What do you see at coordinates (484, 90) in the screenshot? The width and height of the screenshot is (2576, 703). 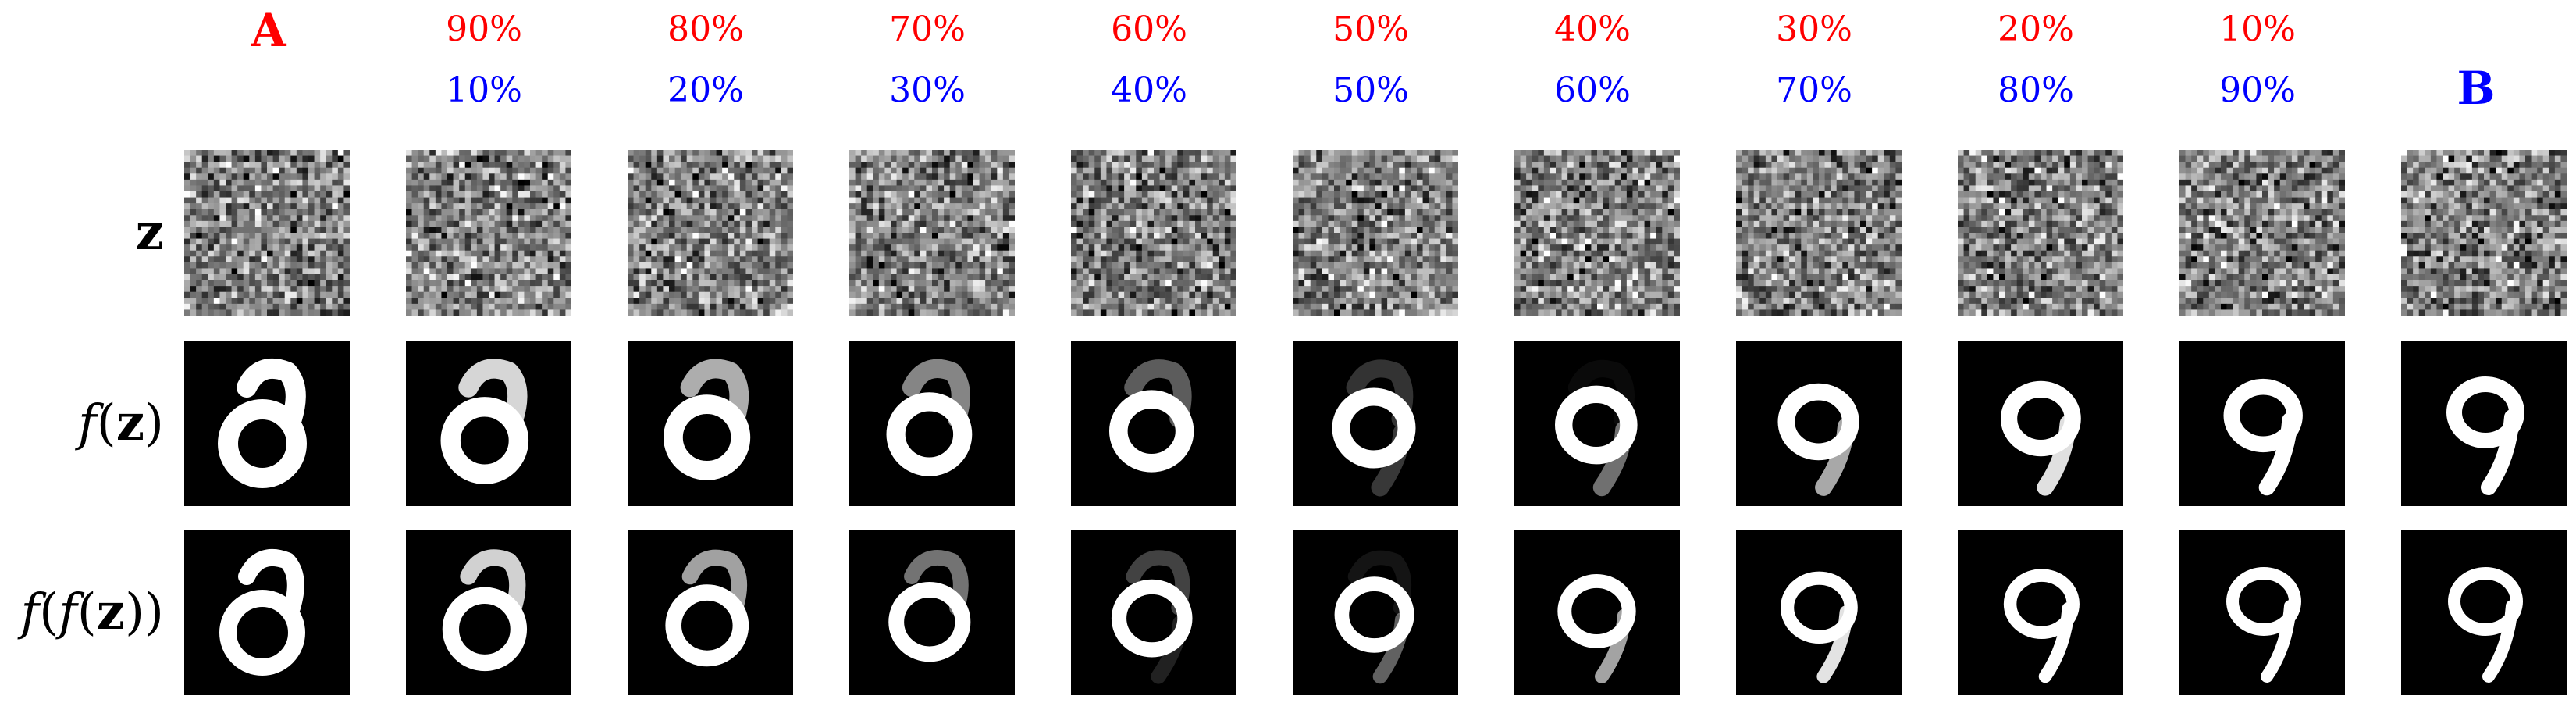 I see `mix-b-label: 10%` at bounding box center [484, 90].